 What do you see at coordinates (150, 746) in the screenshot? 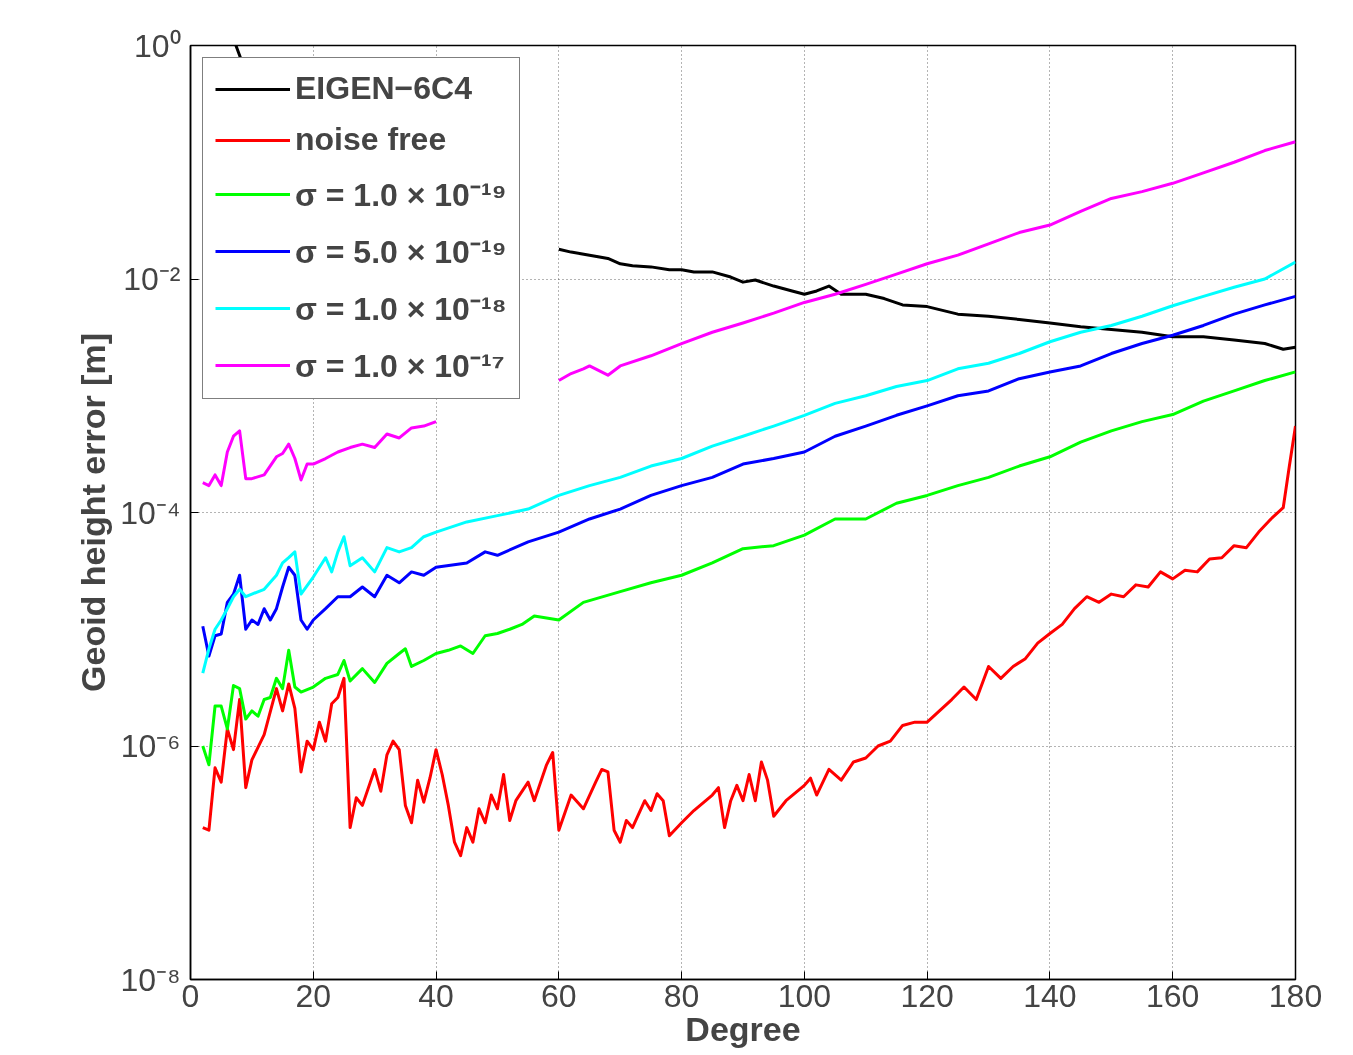
I see `y-tick-label: 10⁻⁶` at bounding box center [150, 746].